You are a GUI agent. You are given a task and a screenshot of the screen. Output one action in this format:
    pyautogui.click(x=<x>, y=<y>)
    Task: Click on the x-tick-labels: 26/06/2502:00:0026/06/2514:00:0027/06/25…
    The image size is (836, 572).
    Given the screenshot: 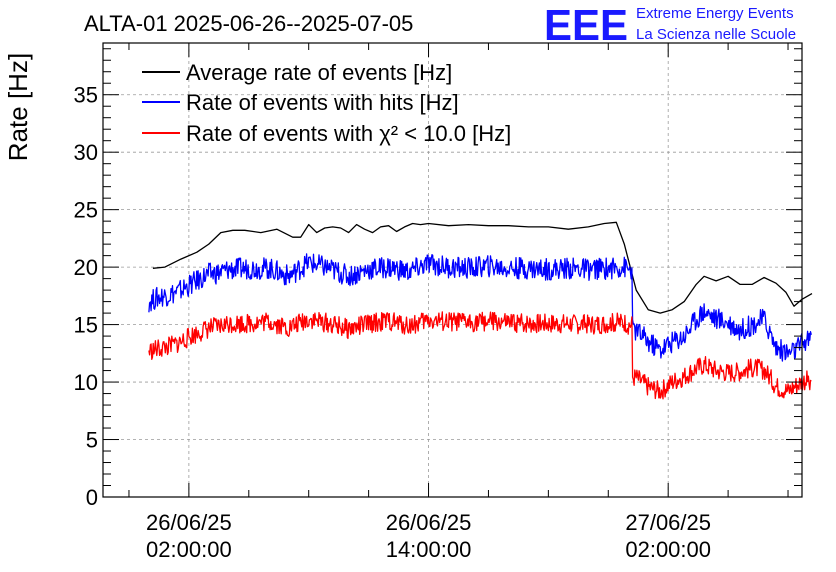 What is the action you would take?
    pyautogui.click(x=428, y=536)
    